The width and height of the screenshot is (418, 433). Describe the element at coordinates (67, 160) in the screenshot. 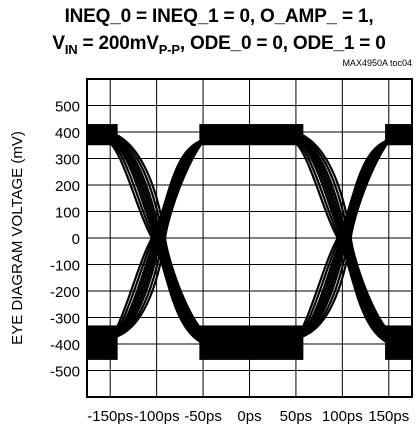

I see `y-tick-label: 300` at that location.